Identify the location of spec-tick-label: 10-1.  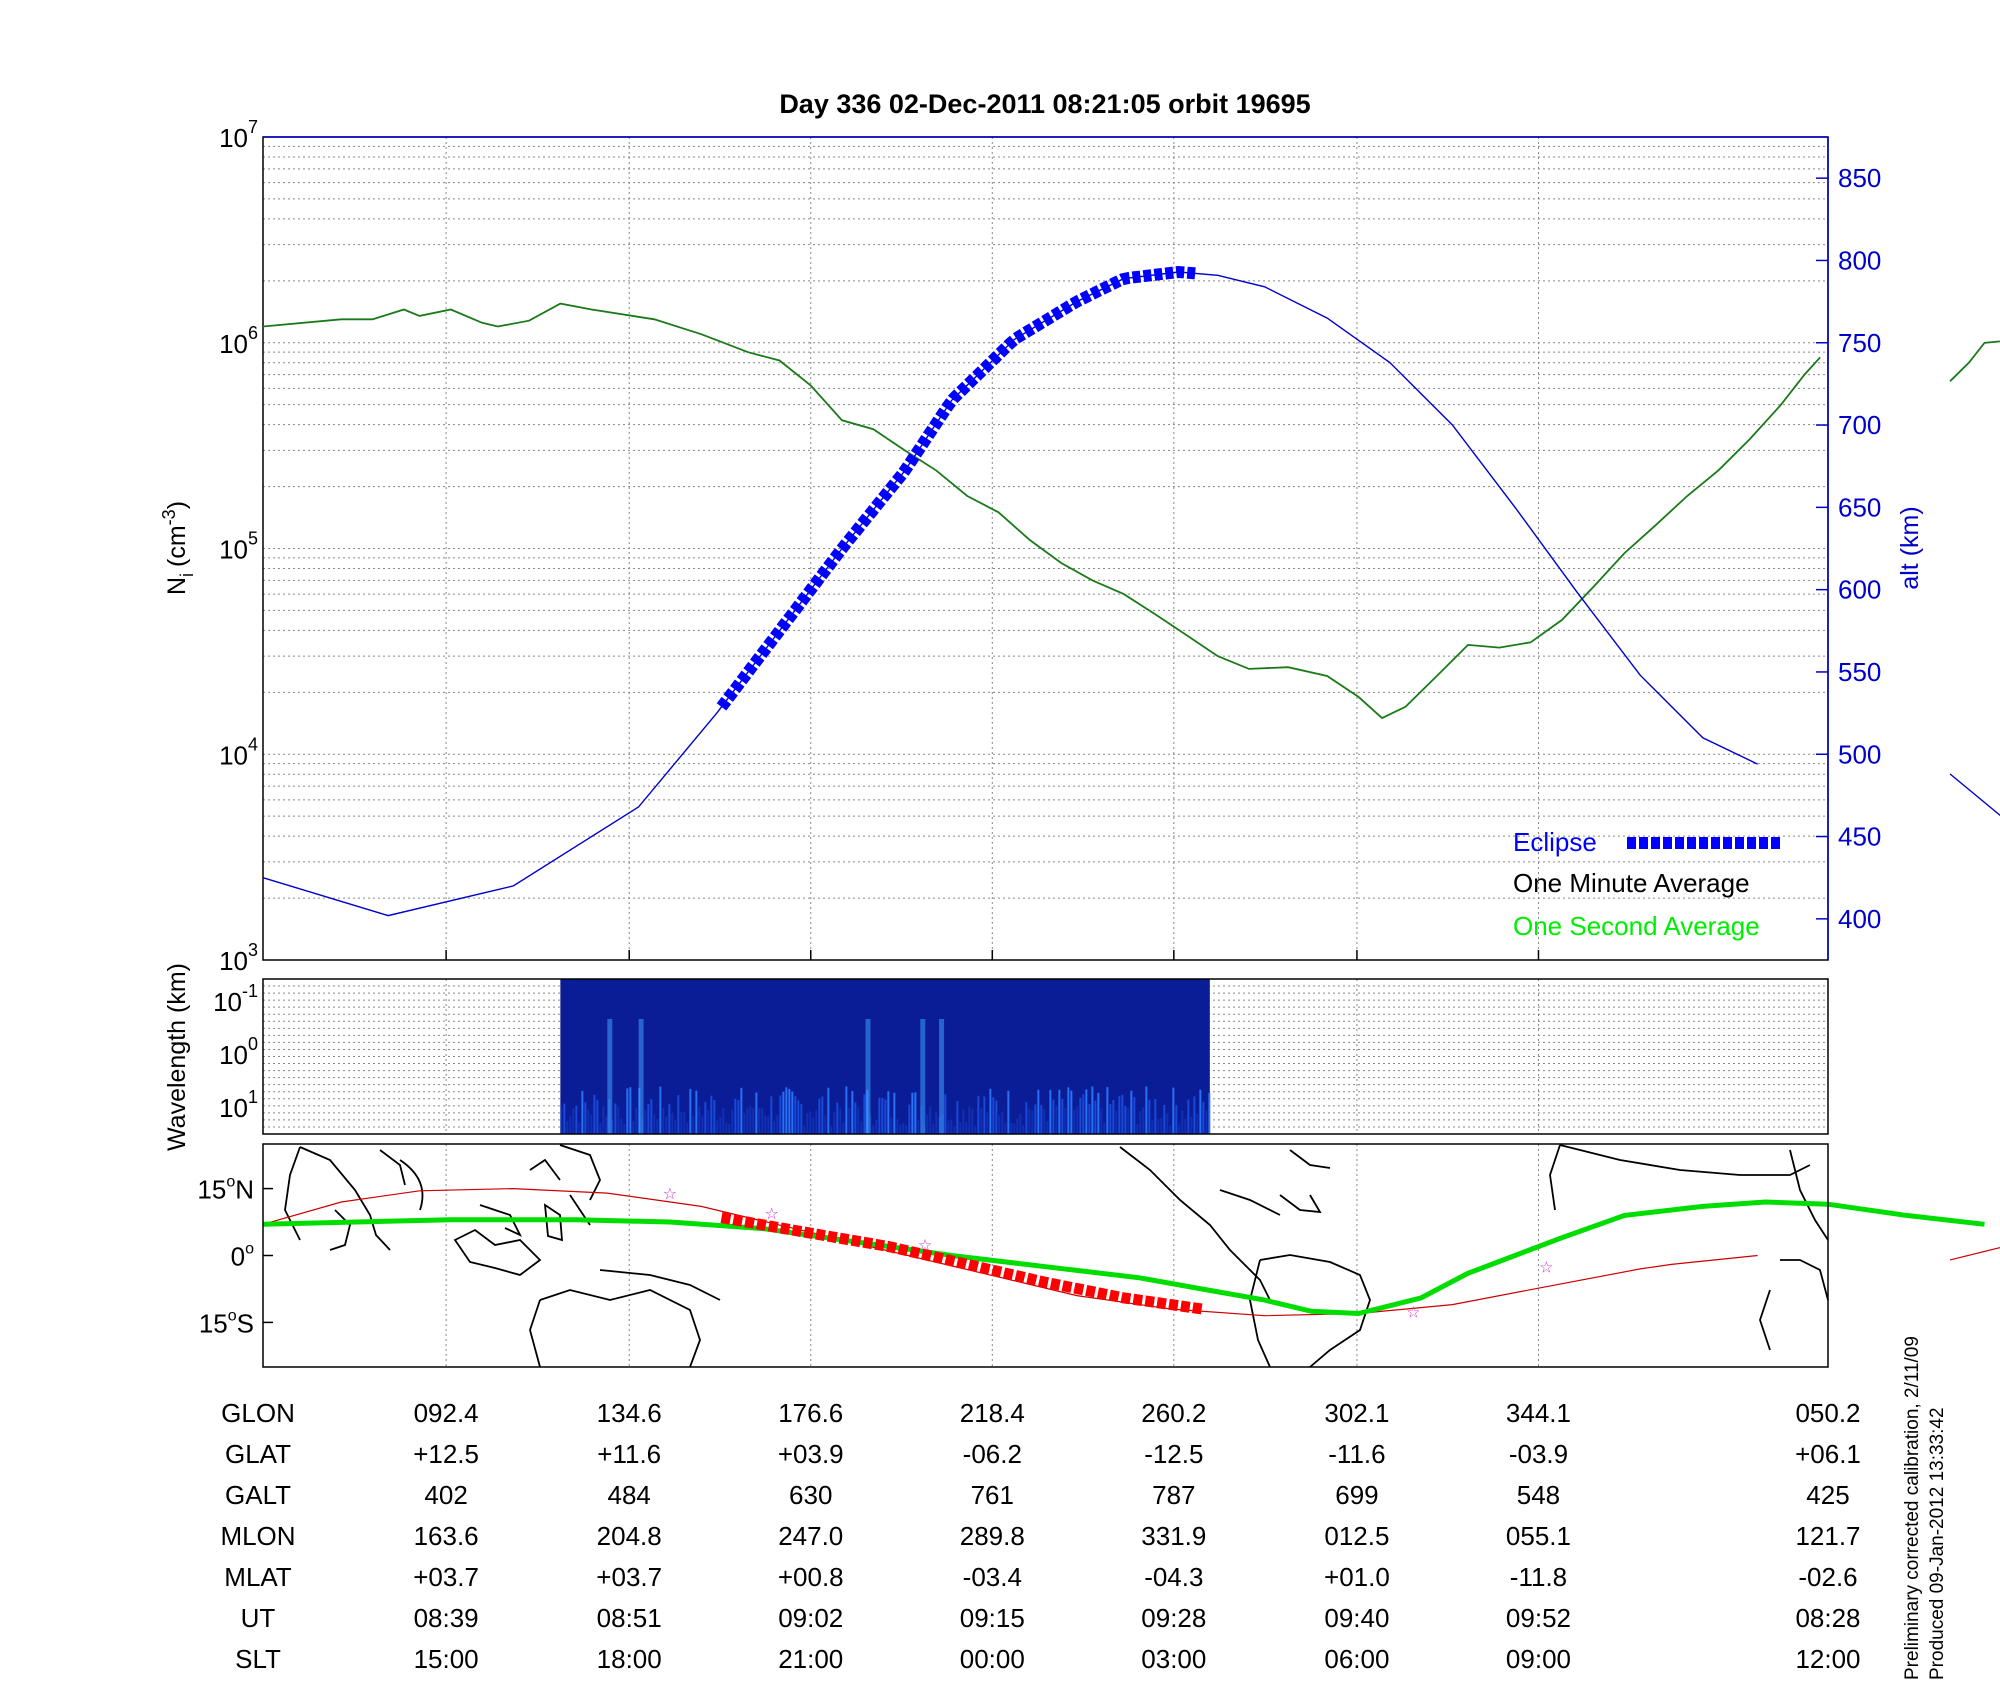
(235, 999).